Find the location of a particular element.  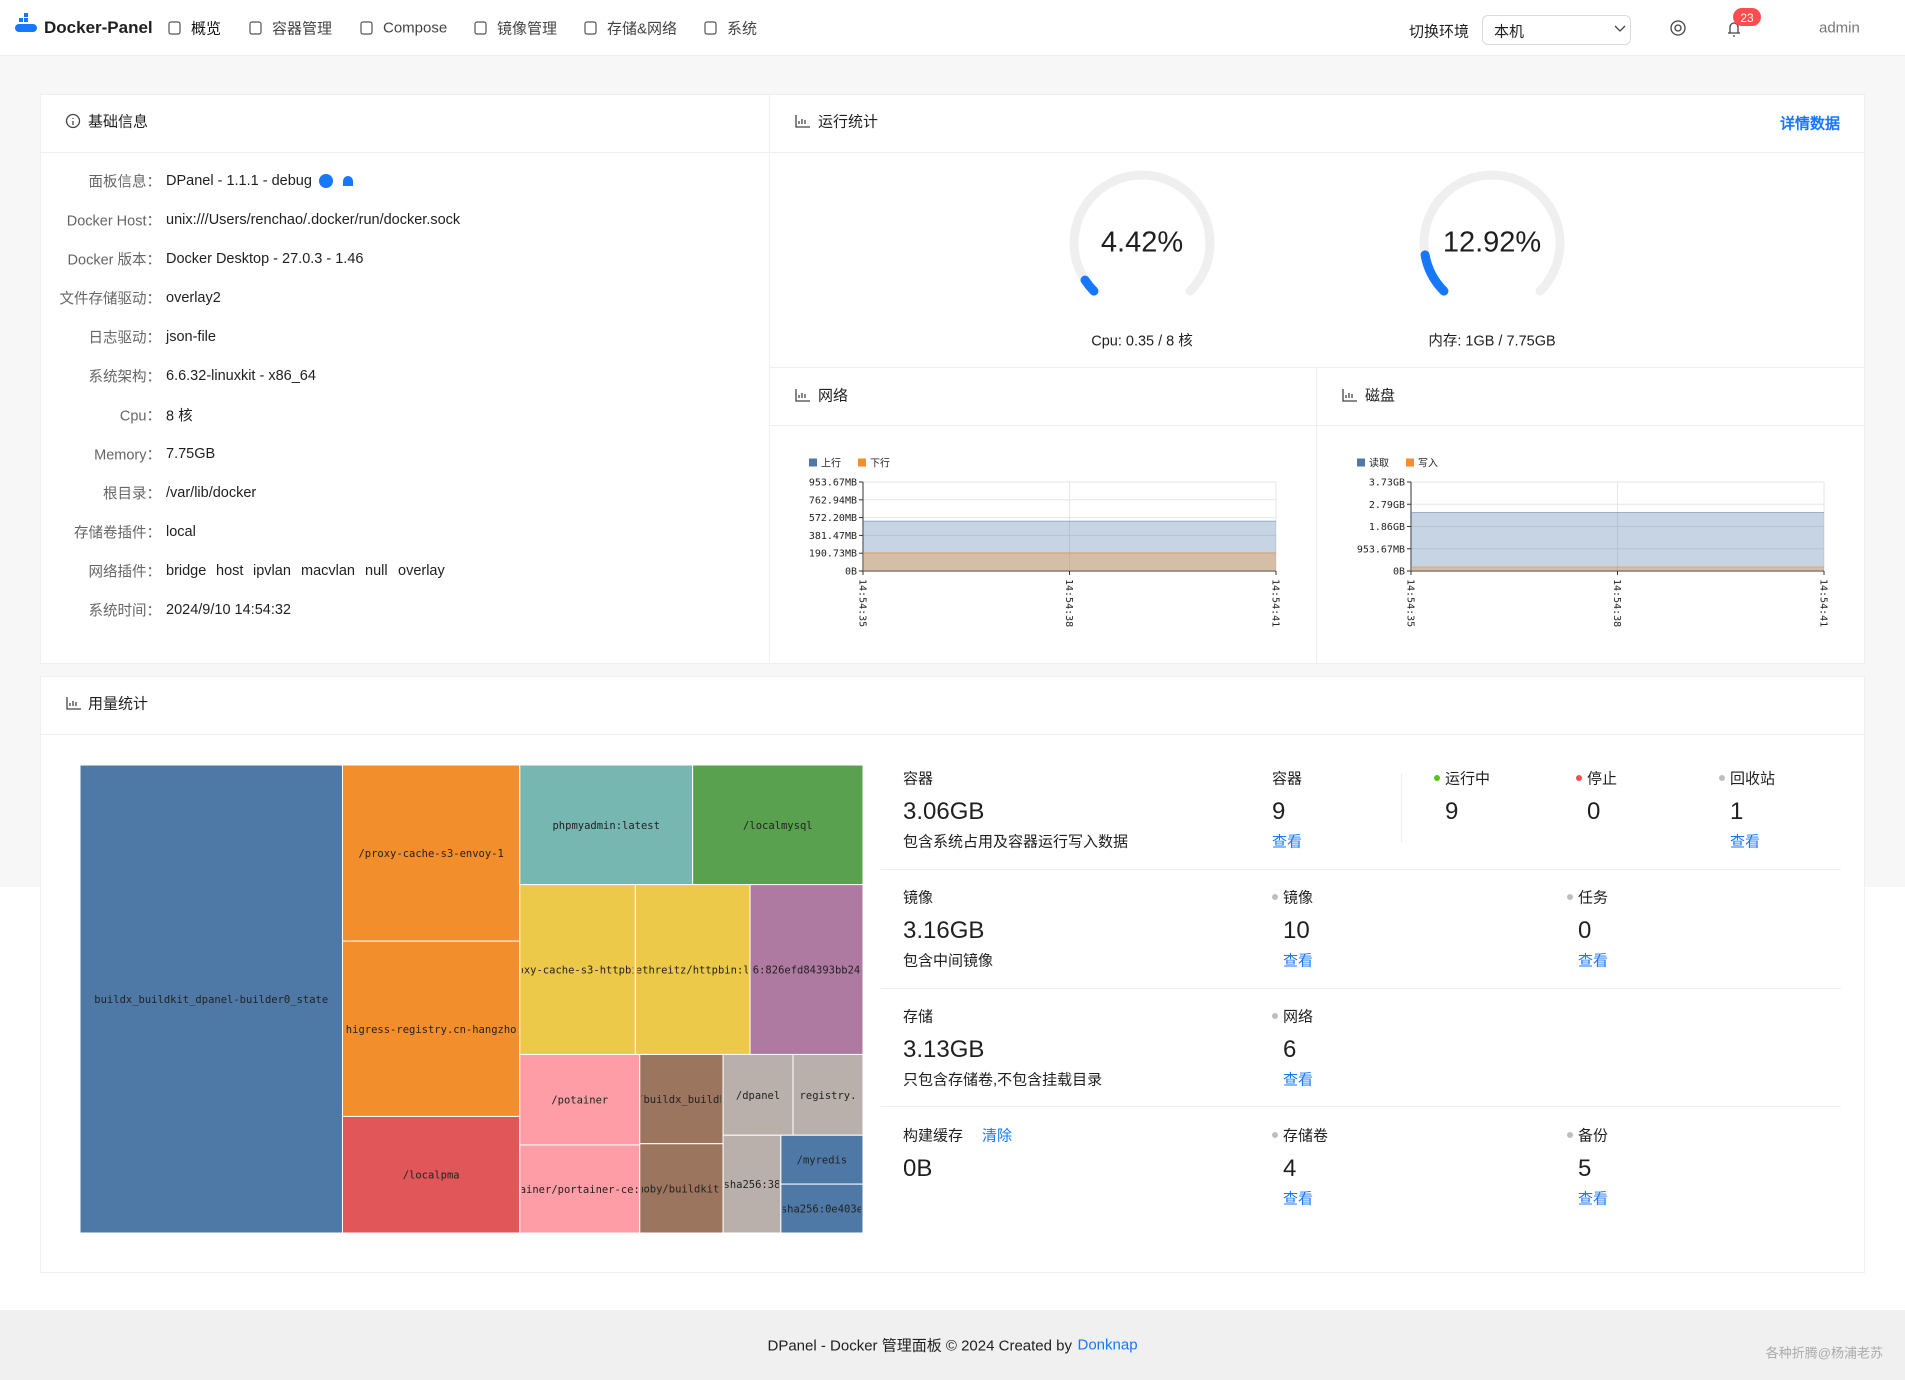

y-tick-label: 381.47MB is located at coordinates (833, 536).